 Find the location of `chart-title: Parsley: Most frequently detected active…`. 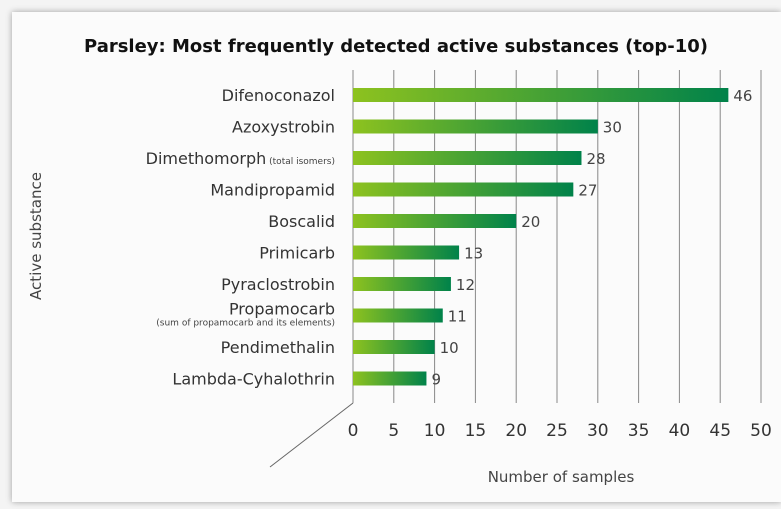

chart-title: Parsley: Most frequently detected active… is located at coordinates (396, 46).